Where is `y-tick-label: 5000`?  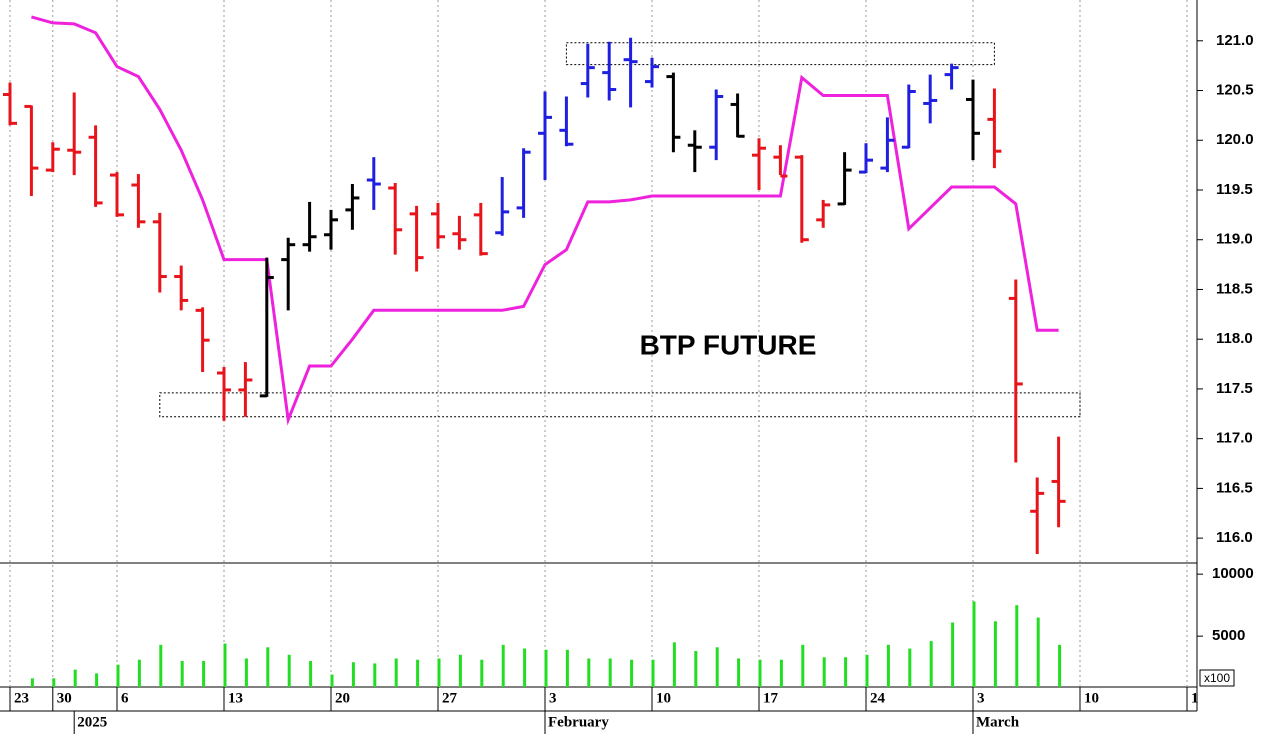 y-tick-label: 5000 is located at coordinates (1228, 635).